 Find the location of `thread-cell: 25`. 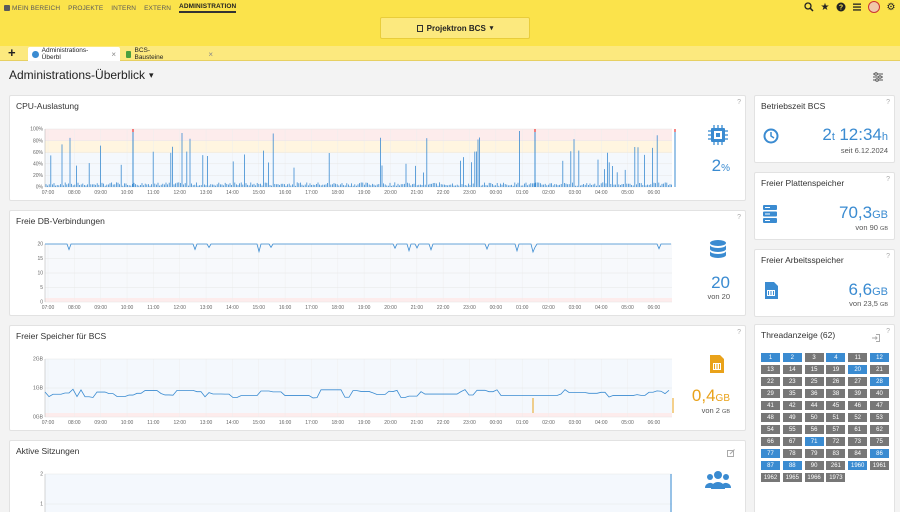

thread-cell: 25 is located at coordinates (814, 381).